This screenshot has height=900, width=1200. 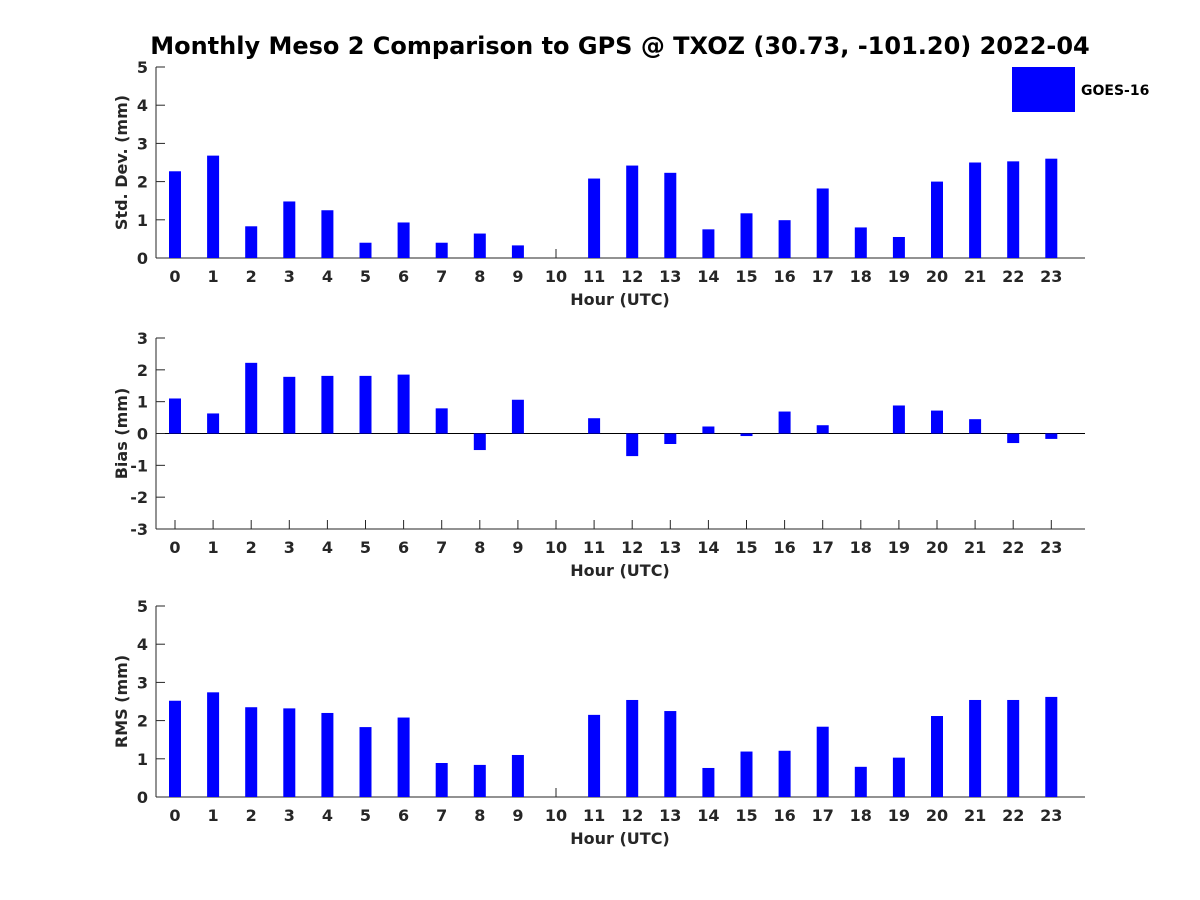 I want to click on x-tick-label: 20, so click(x=937, y=547).